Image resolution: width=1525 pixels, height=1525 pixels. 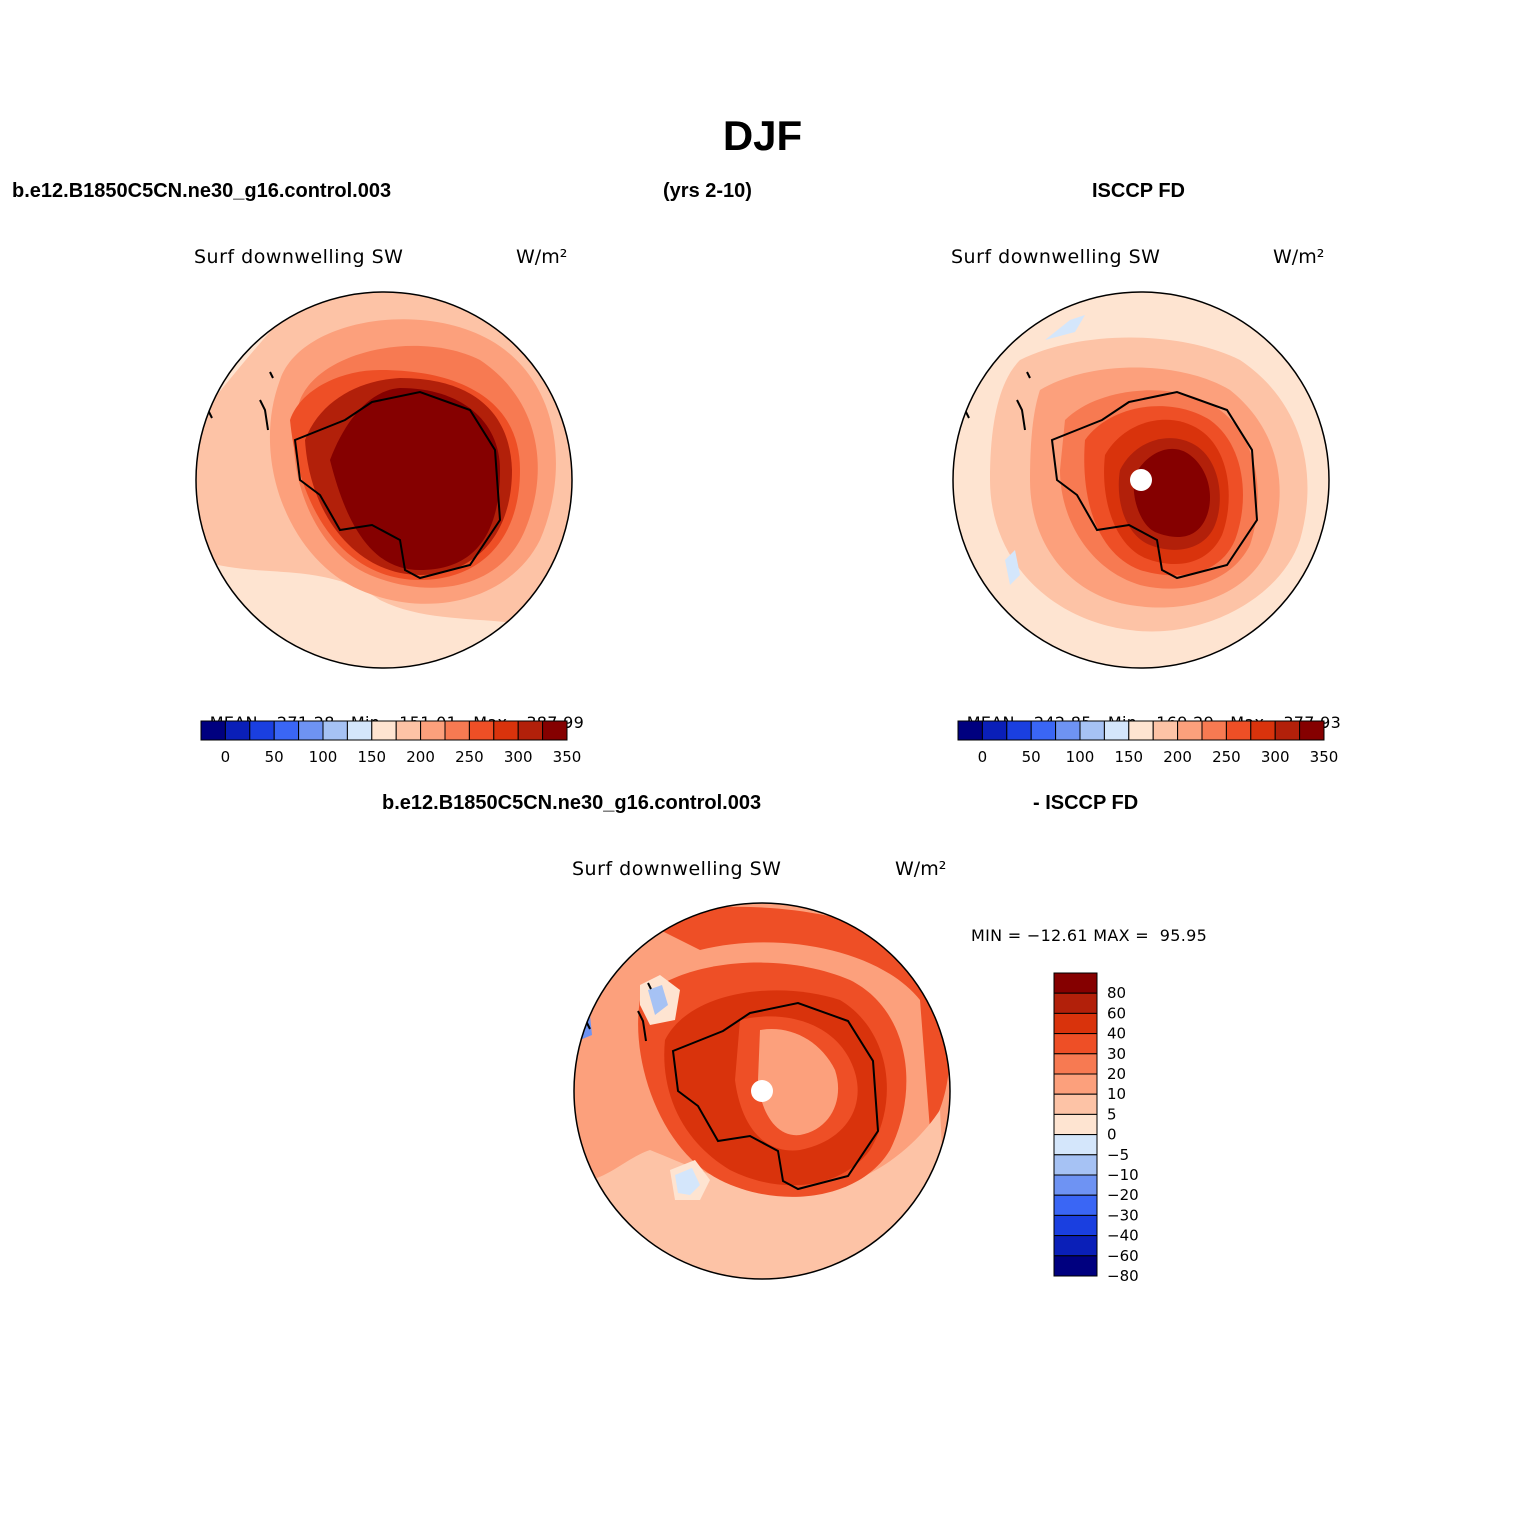 I want to click on diff-case-name: b.e12.B1850C5CN.ne30_g16.control.003, so click(x=572, y=803).